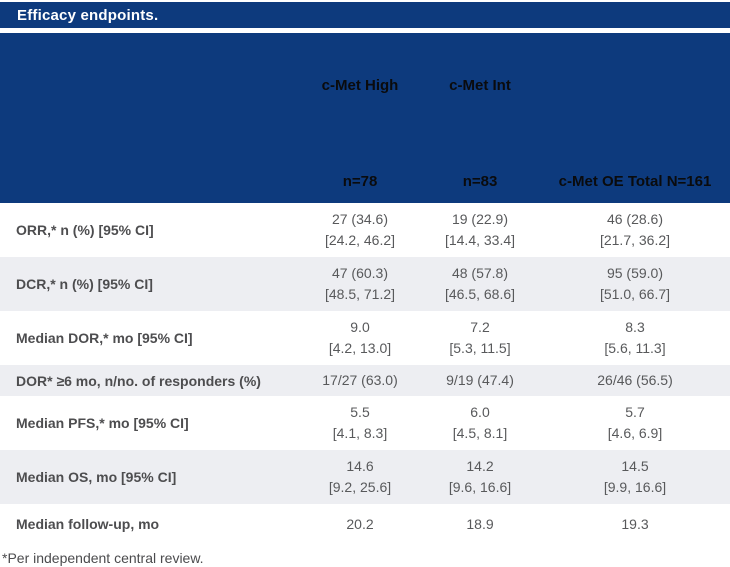 This screenshot has width=730, height=567. I want to click on table-cell: 47 (60.3) [48.5, 71.2], so click(360, 284).